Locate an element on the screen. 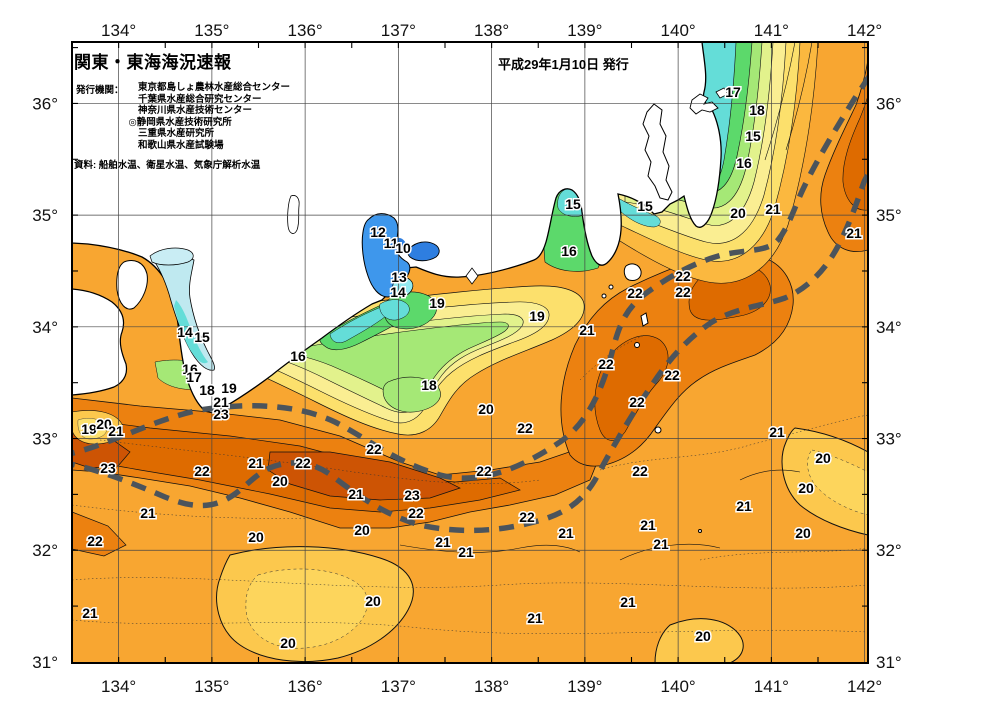  agency-item: ◎静岡県水産技術研究所 is located at coordinates (180, 122).